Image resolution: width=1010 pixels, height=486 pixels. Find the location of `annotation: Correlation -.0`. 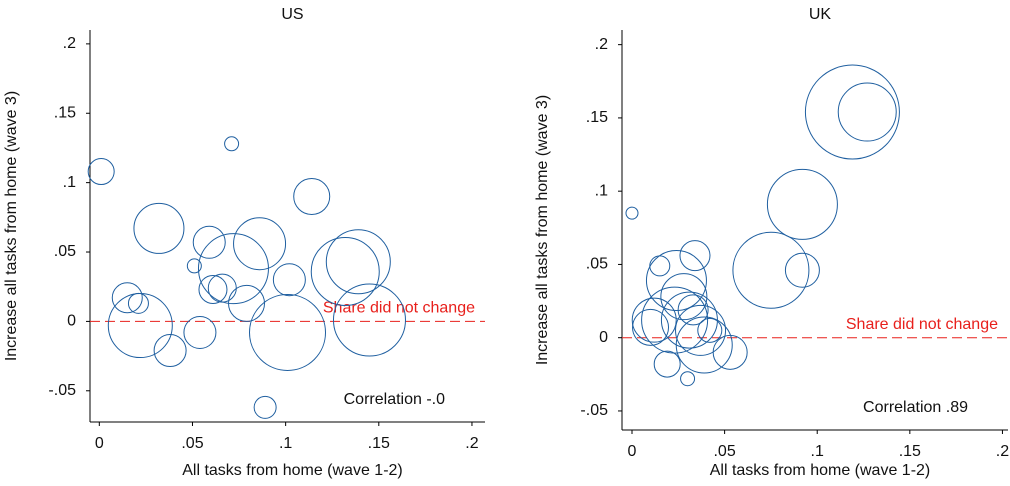

annotation: Correlation -.0 is located at coordinates (394, 399).